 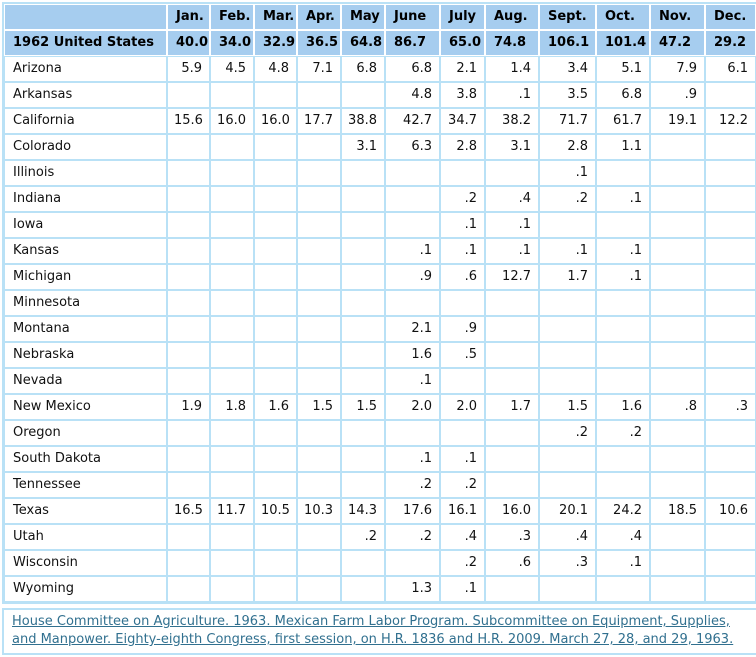 I want to click on state-name-cell: Texas, so click(x=85, y=511).